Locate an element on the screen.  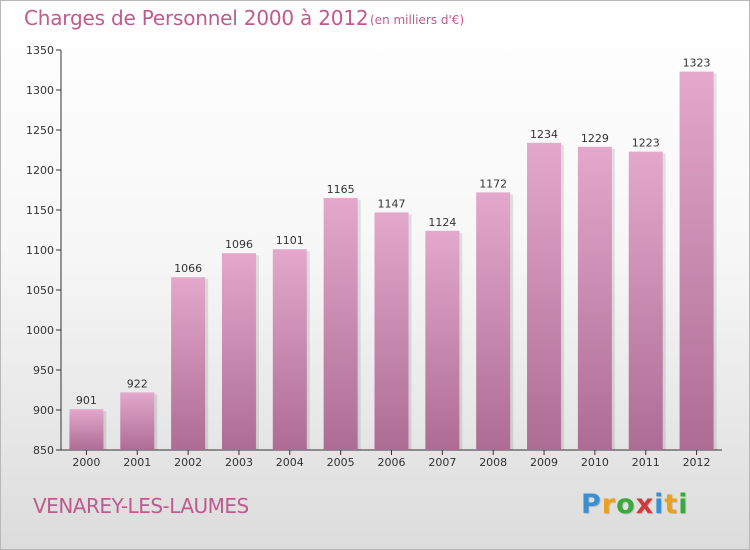
x-tick-label: 2010 is located at coordinates (595, 462).